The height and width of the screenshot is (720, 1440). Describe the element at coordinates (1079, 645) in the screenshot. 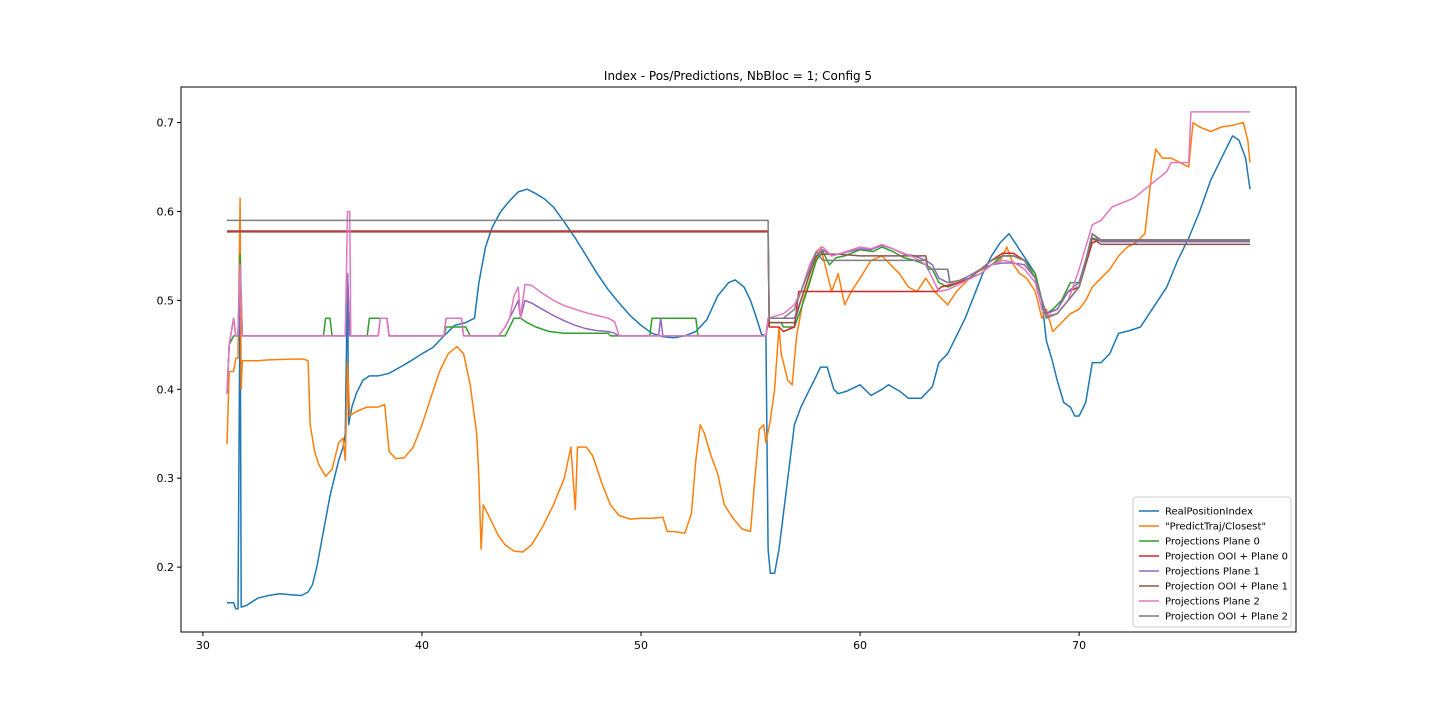

I see `x-tick-label: 70` at that location.